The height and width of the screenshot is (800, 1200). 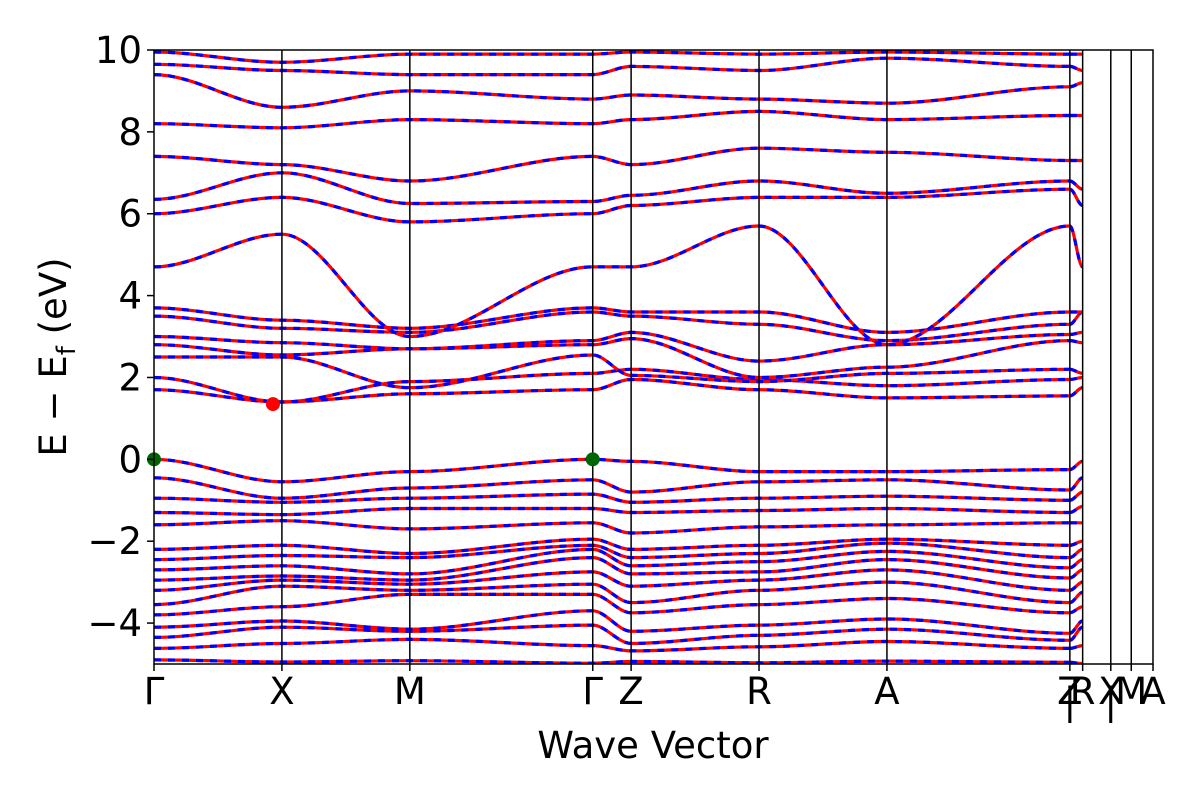 What do you see at coordinates (67, 350) in the screenshot?
I see `y-axis-label-subscript: f` at bounding box center [67, 350].